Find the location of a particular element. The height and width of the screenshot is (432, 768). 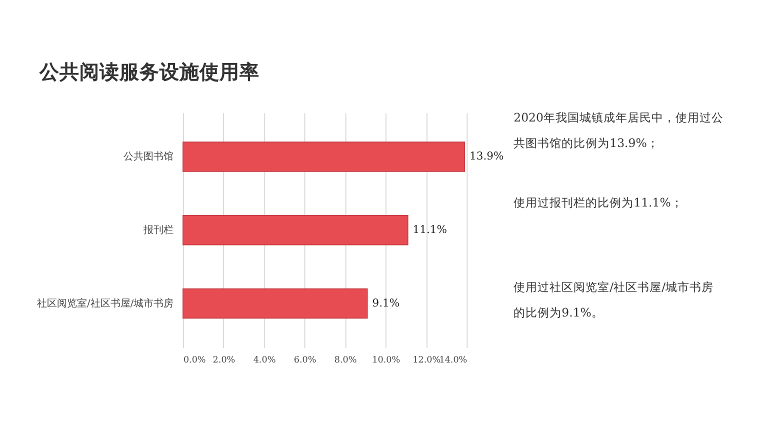

y-tick-label: 报刊栏 is located at coordinates (158, 230).